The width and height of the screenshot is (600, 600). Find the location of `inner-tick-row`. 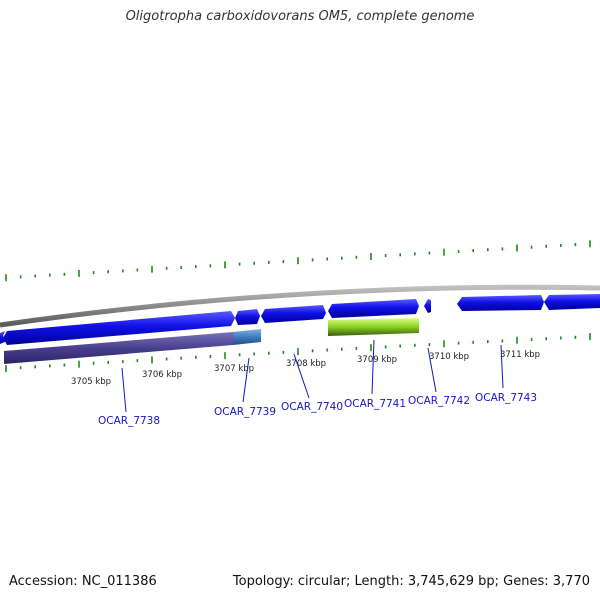

inner-tick-row is located at coordinates (298, 353).